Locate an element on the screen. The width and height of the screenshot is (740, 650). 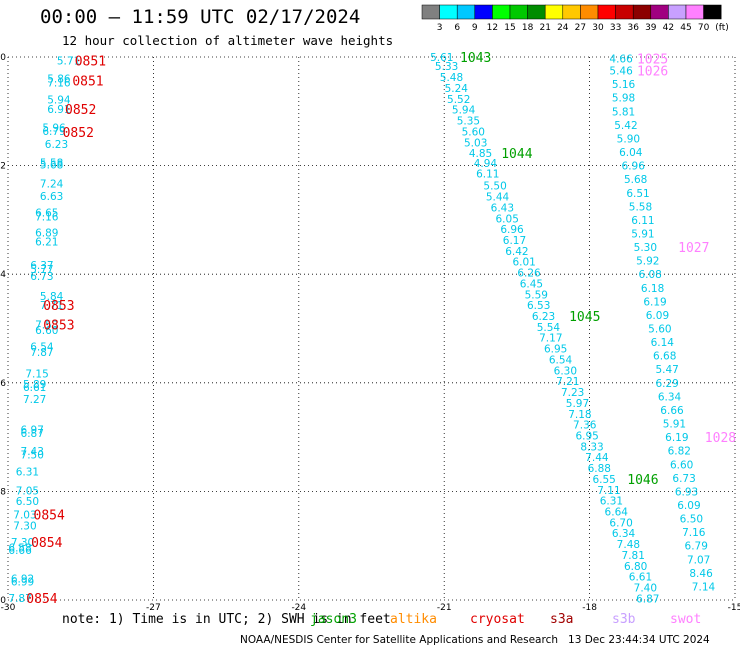
wave-height-label: 7.43 is located at coordinates (32, 452).